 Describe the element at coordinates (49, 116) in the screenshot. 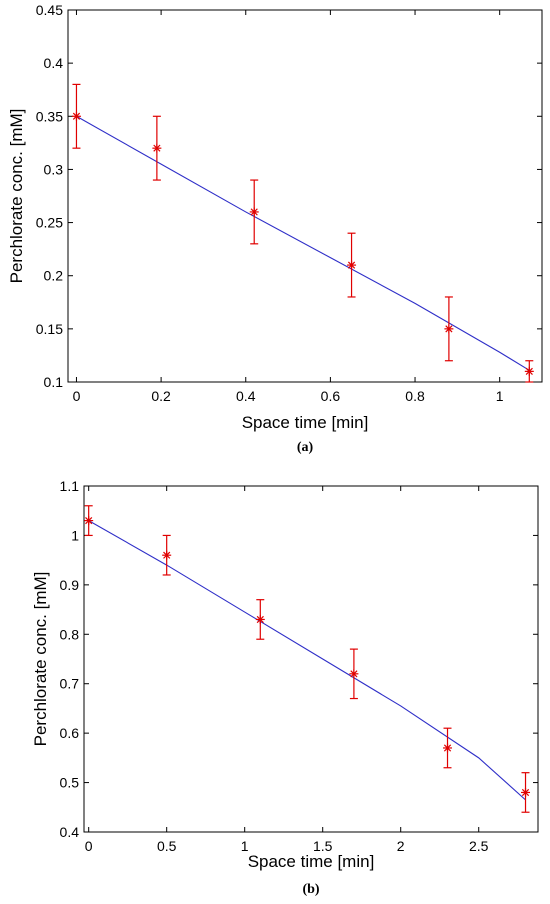

I see `y-tick-label: 0.35` at that location.